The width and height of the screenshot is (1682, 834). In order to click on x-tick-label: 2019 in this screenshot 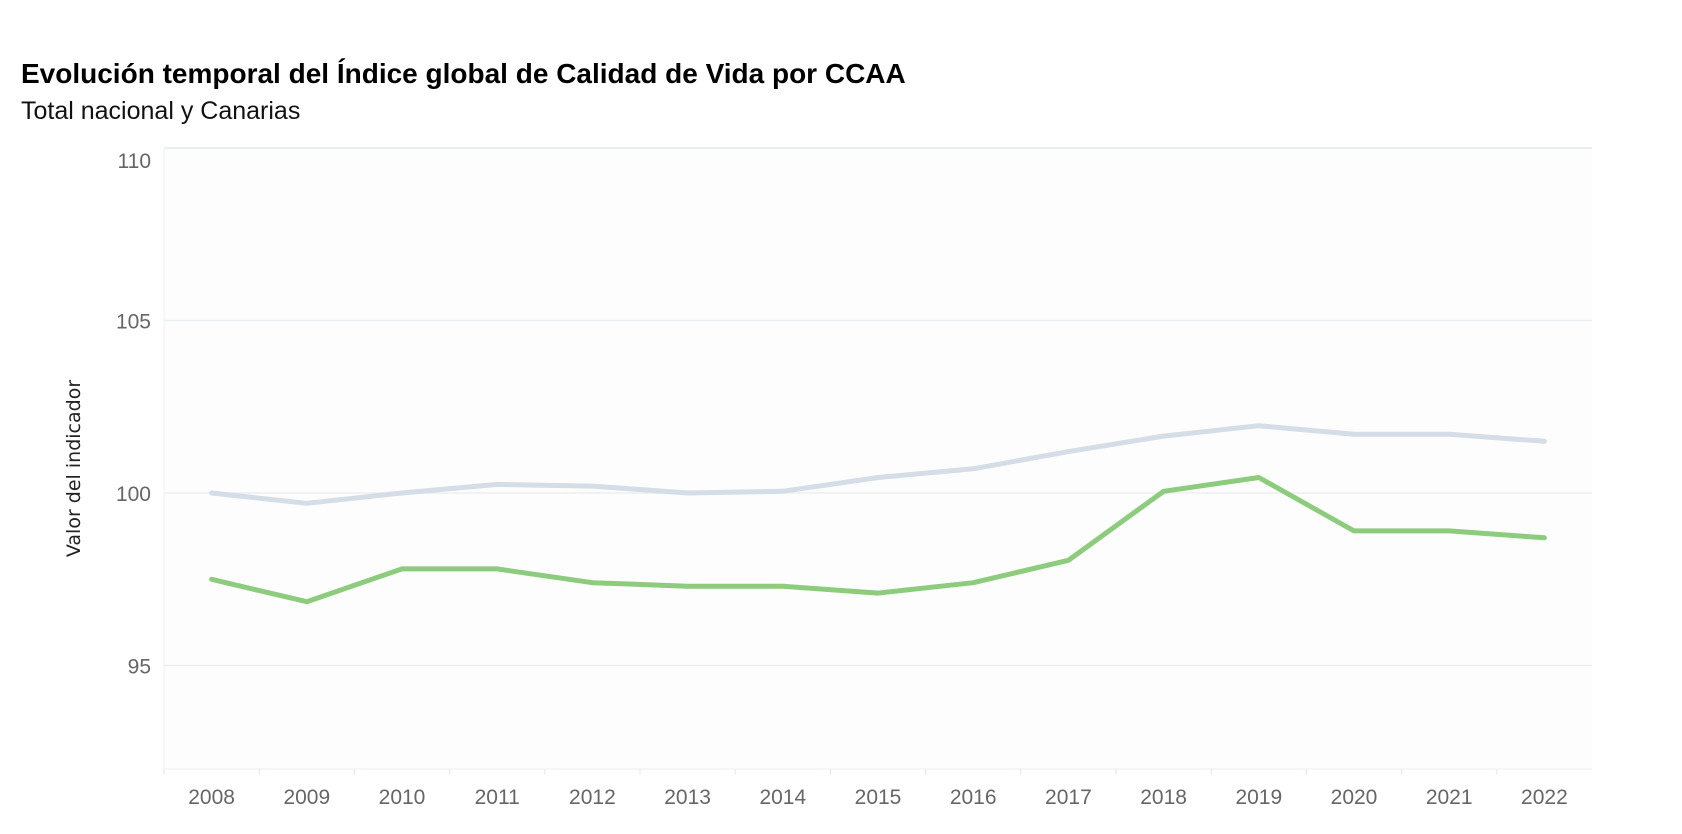, I will do `click(1258, 797)`.